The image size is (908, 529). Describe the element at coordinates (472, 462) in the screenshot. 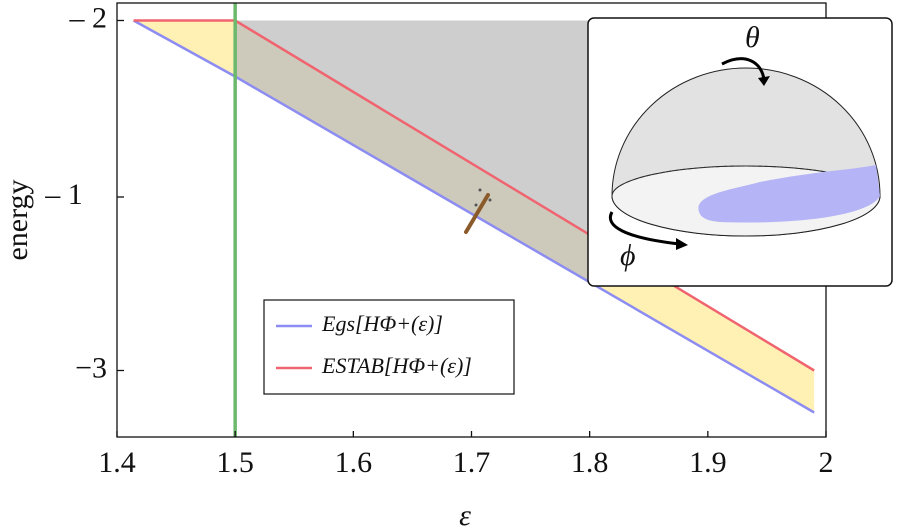

I see `x-tick-label: 1.7` at that location.